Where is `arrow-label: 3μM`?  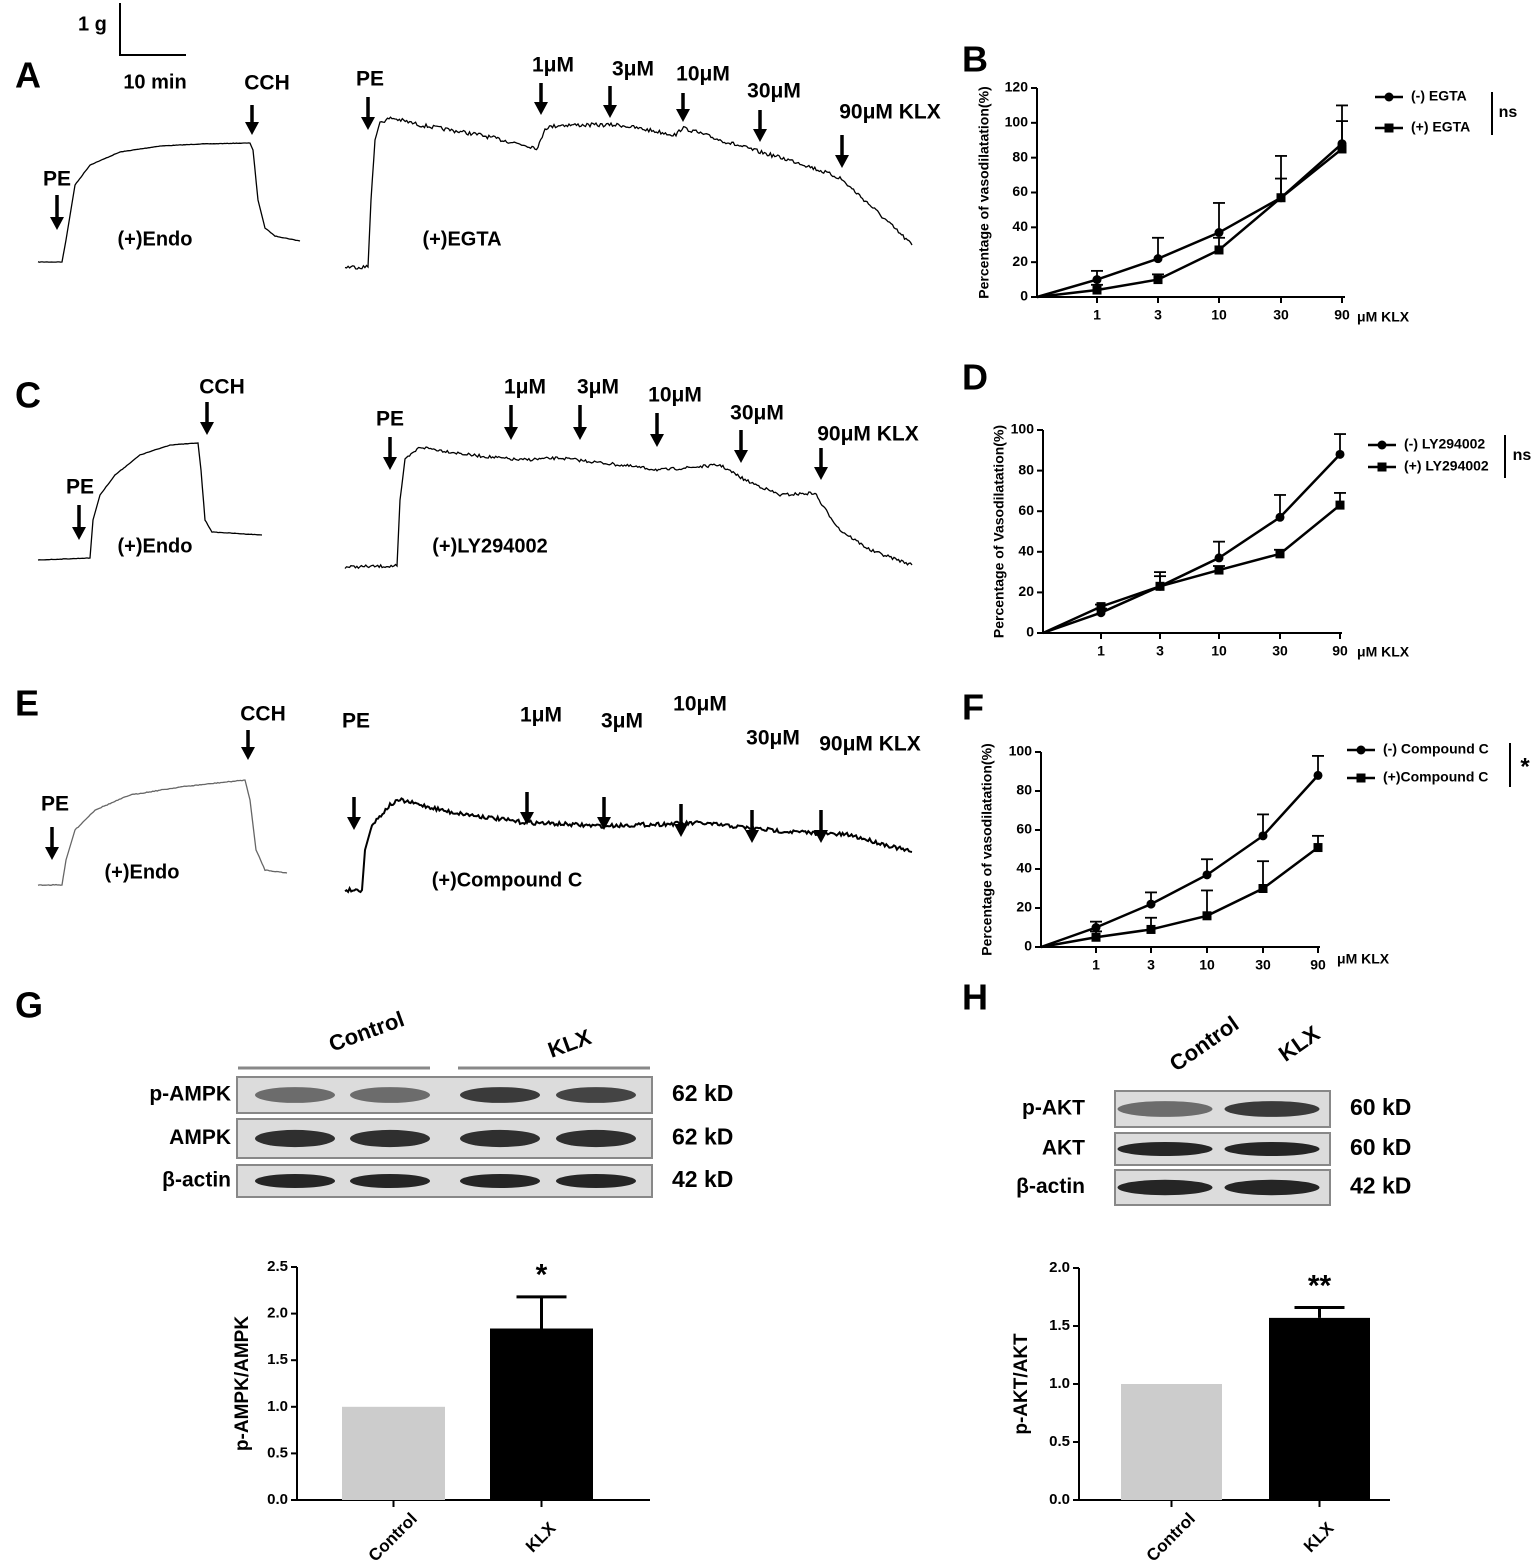 arrow-label: 3μM is located at coordinates (633, 69).